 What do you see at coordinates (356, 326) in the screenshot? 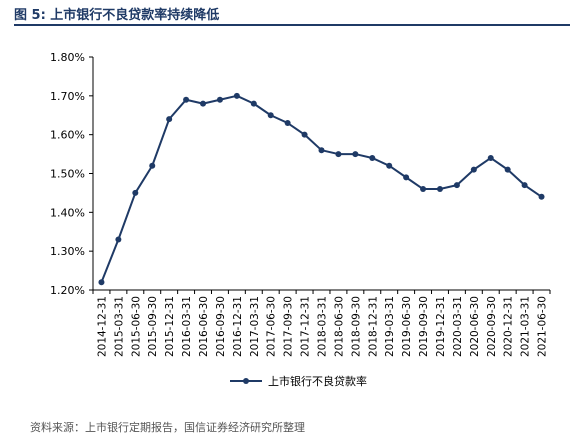
I see `x-tick-label: 2018-09-30` at bounding box center [356, 326].